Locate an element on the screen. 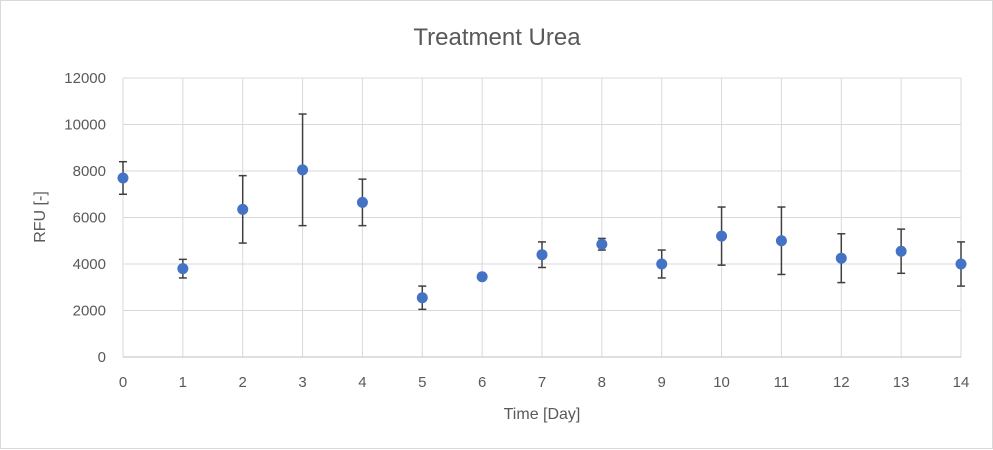 The height and width of the screenshot is (450, 993). x-tick-label: 7 is located at coordinates (542, 382).